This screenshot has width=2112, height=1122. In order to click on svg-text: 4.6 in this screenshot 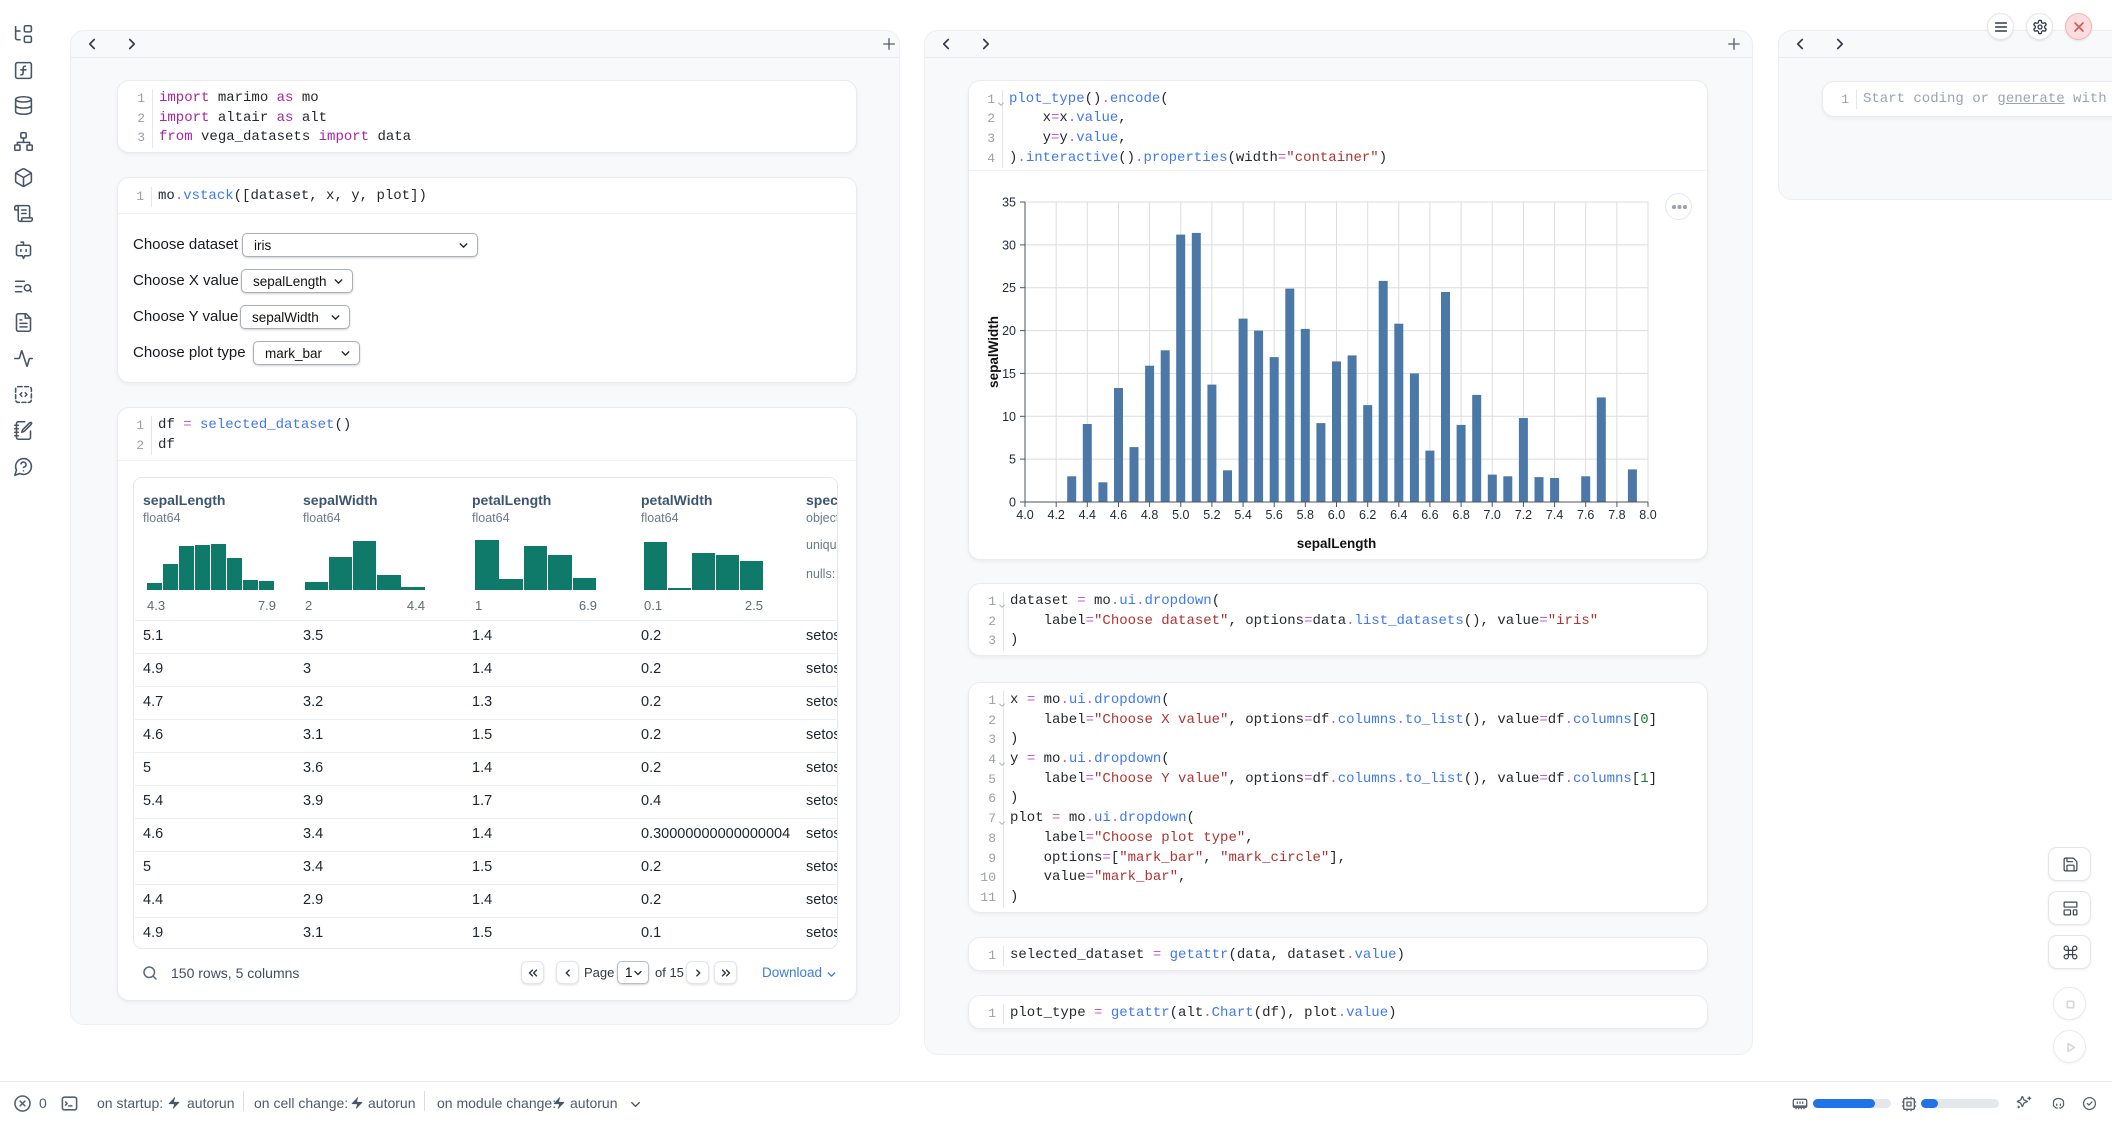, I will do `click(1118, 515)`.